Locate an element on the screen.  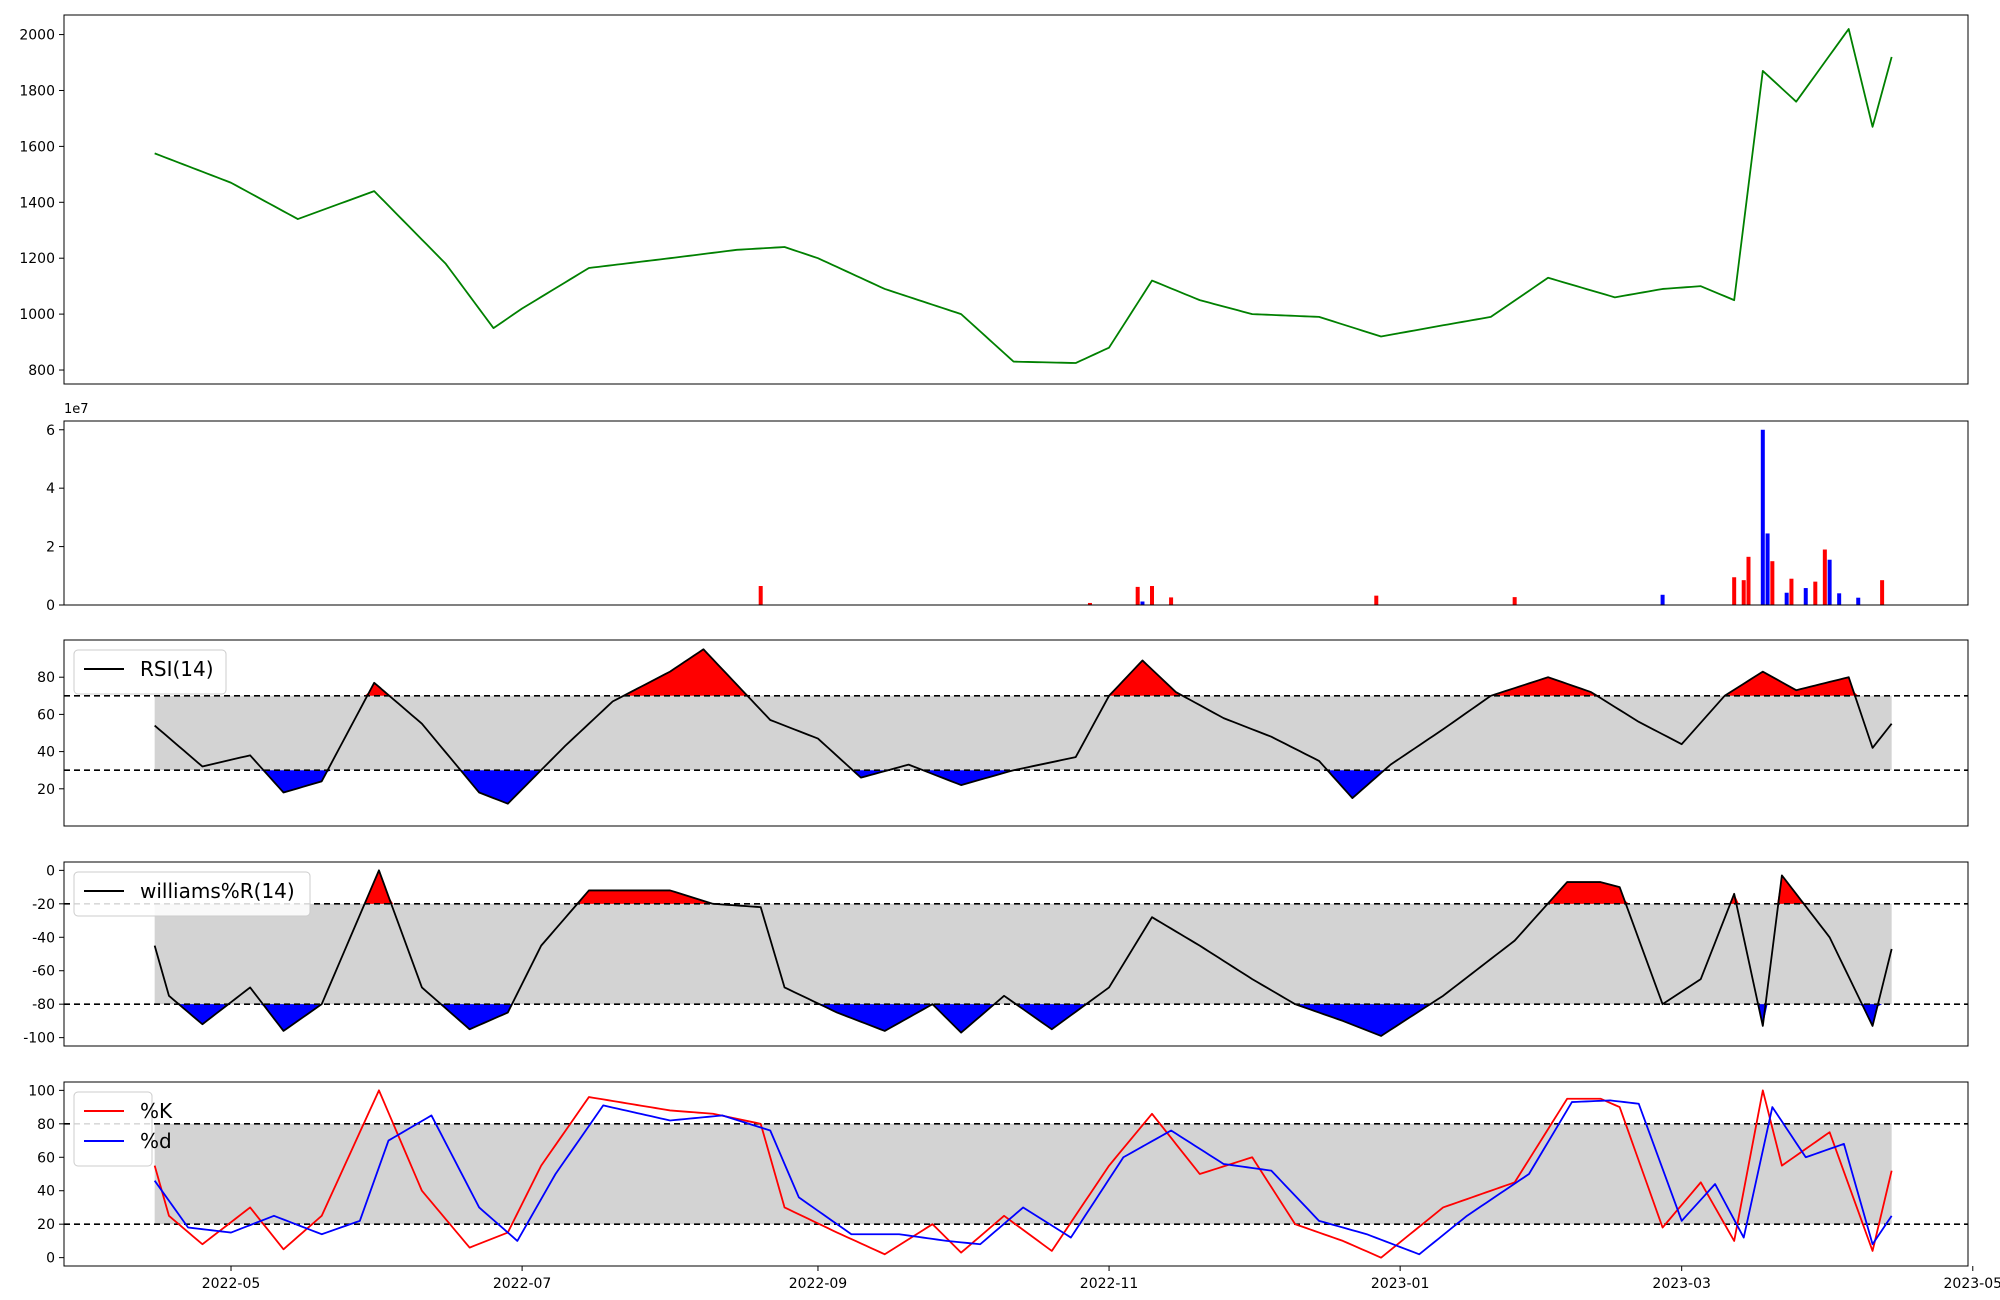
williams-plot-area is located at coordinates (1016, 953).